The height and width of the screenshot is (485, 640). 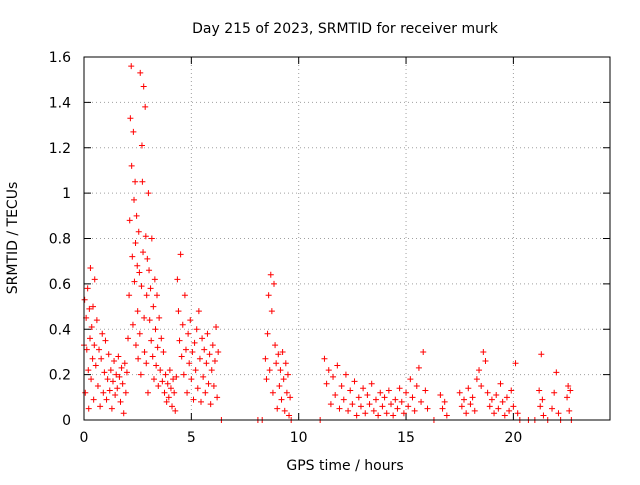 I want to click on x-tick-label: 20, so click(x=513, y=438).